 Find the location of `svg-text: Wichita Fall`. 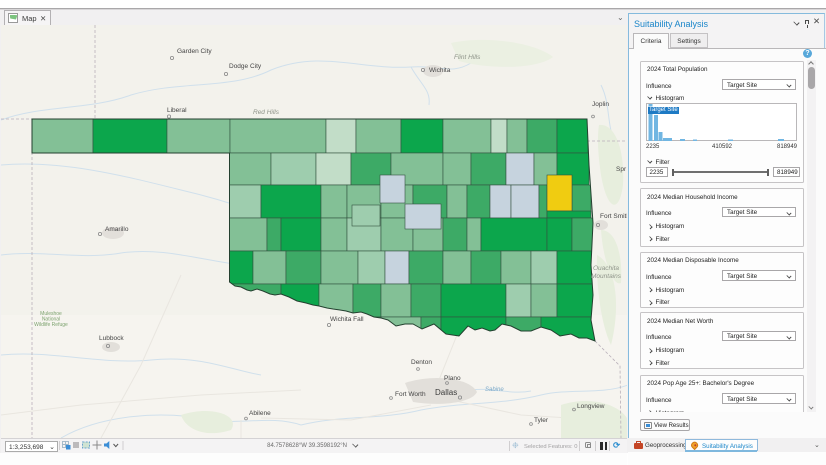

svg-text: Wichita Fall is located at coordinates (347, 319).